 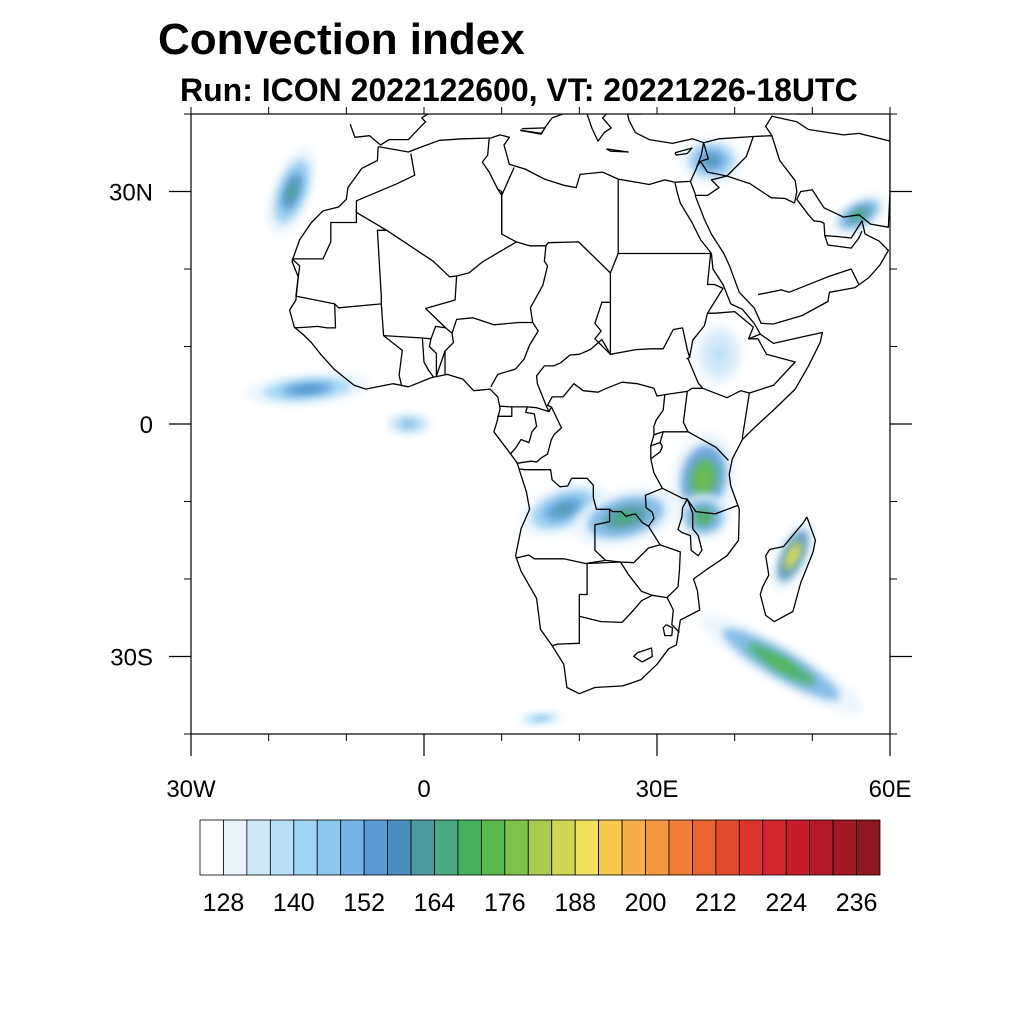 What do you see at coordinates (364, 903) in the screenshot?
I see `colorbar-label: 152` at bounding box center [364, 903].